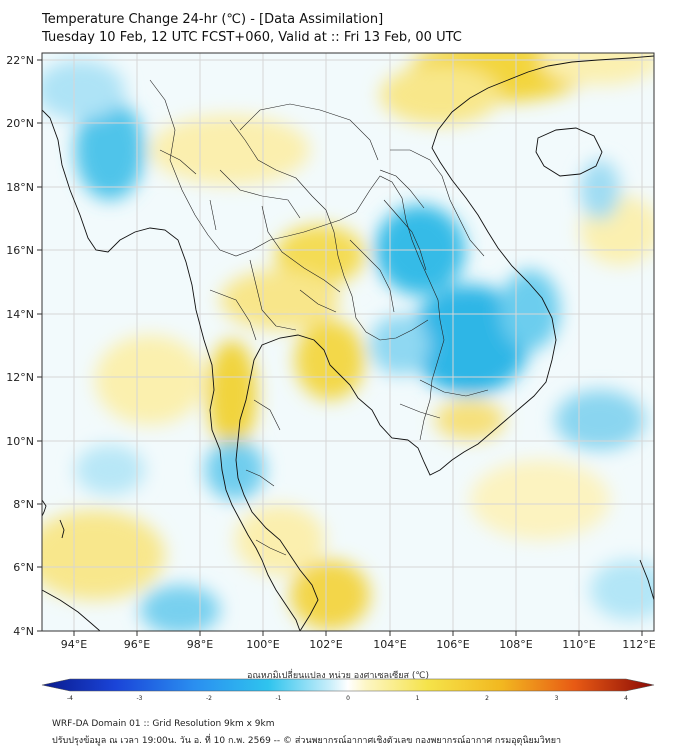 Image resolution: width=676 pixels, height=756 pixels. What do you see at coordinates (487, 698) in the screenshot?
I see `colorbar-tick: 2` at bounding box center [487, 698].